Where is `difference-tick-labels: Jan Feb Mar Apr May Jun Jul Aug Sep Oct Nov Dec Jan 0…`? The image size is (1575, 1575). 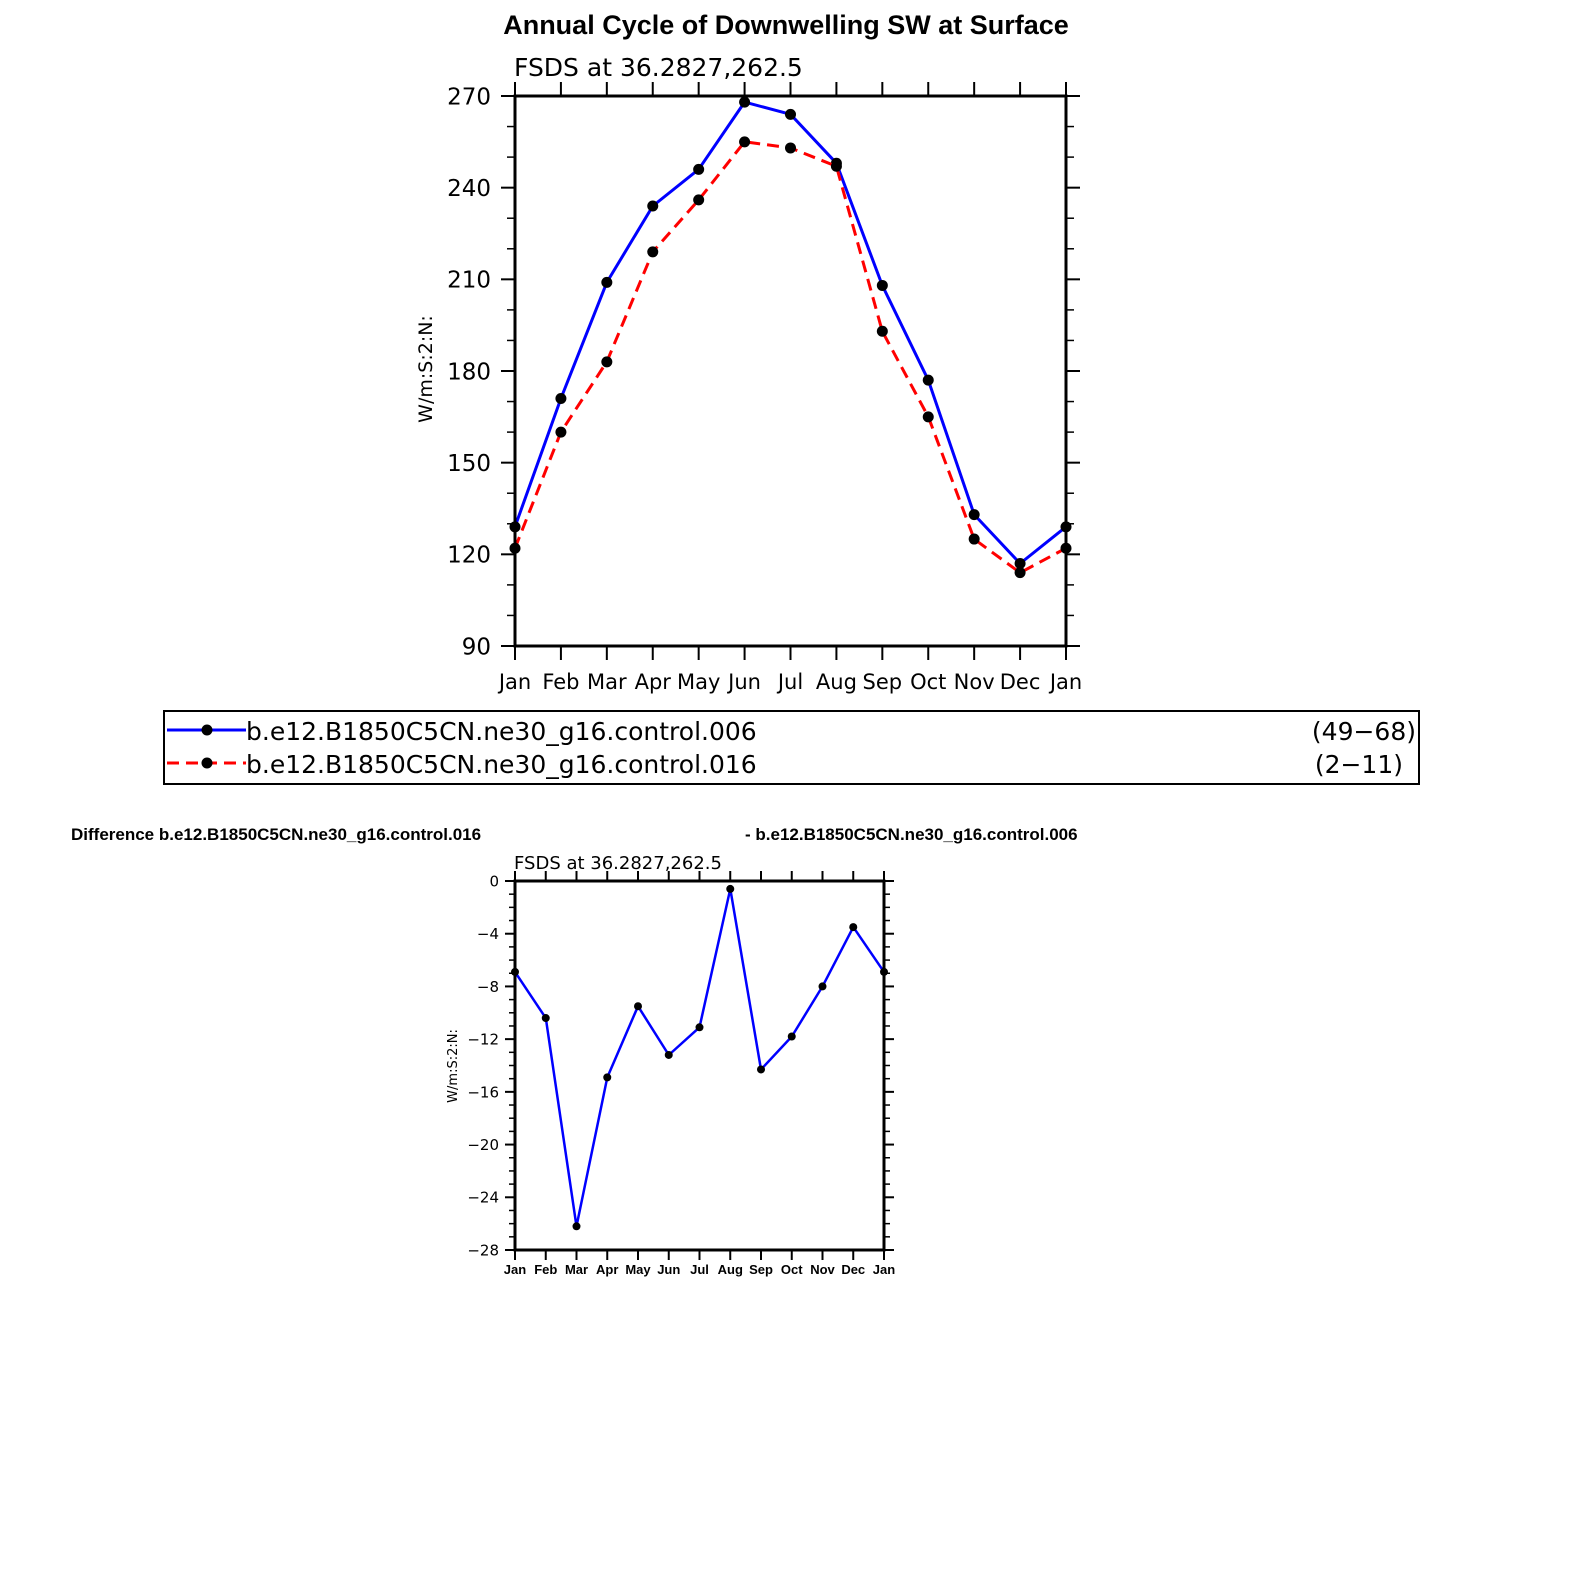
difference-tick-labels: Jan Feb Mar Apr May Jun Jul Aug Sep Oct Nov Dec Jan 0… is located at coordinates (681, 1074).